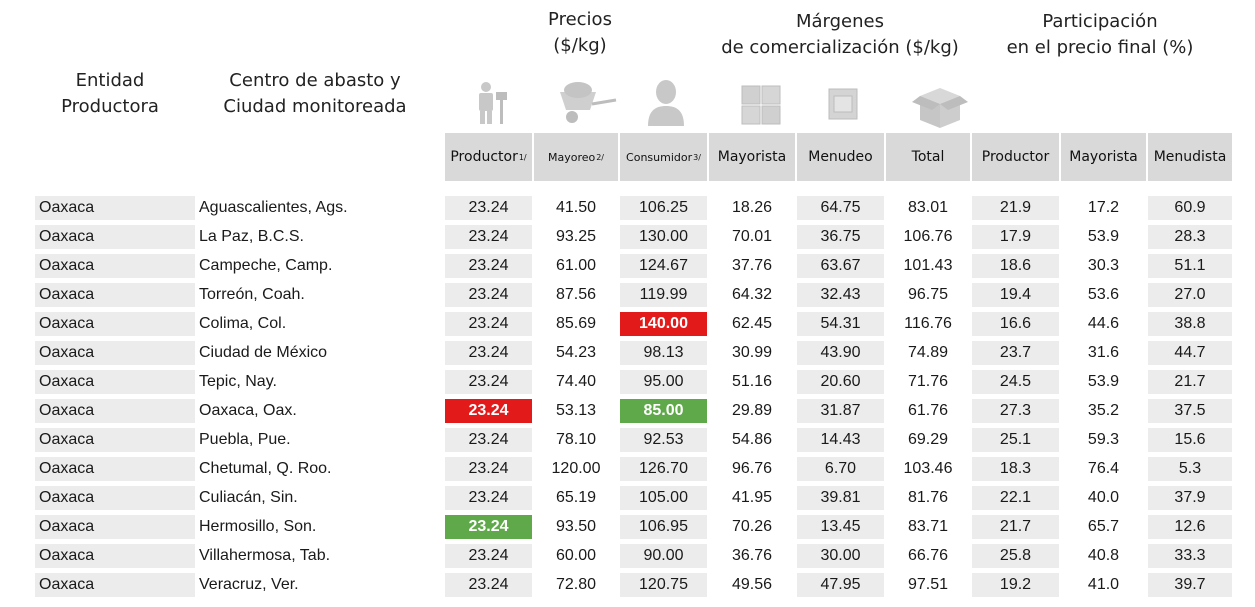 This screenshot has width=1255, height=607. Describe the element at coordinates (1103, 265) in the screenshot. I see `cell-p-mayorista: 30.3` at that location.